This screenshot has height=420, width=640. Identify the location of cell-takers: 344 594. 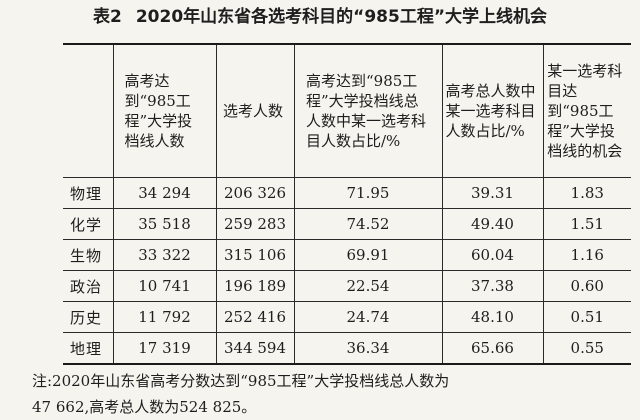
(255, 348).